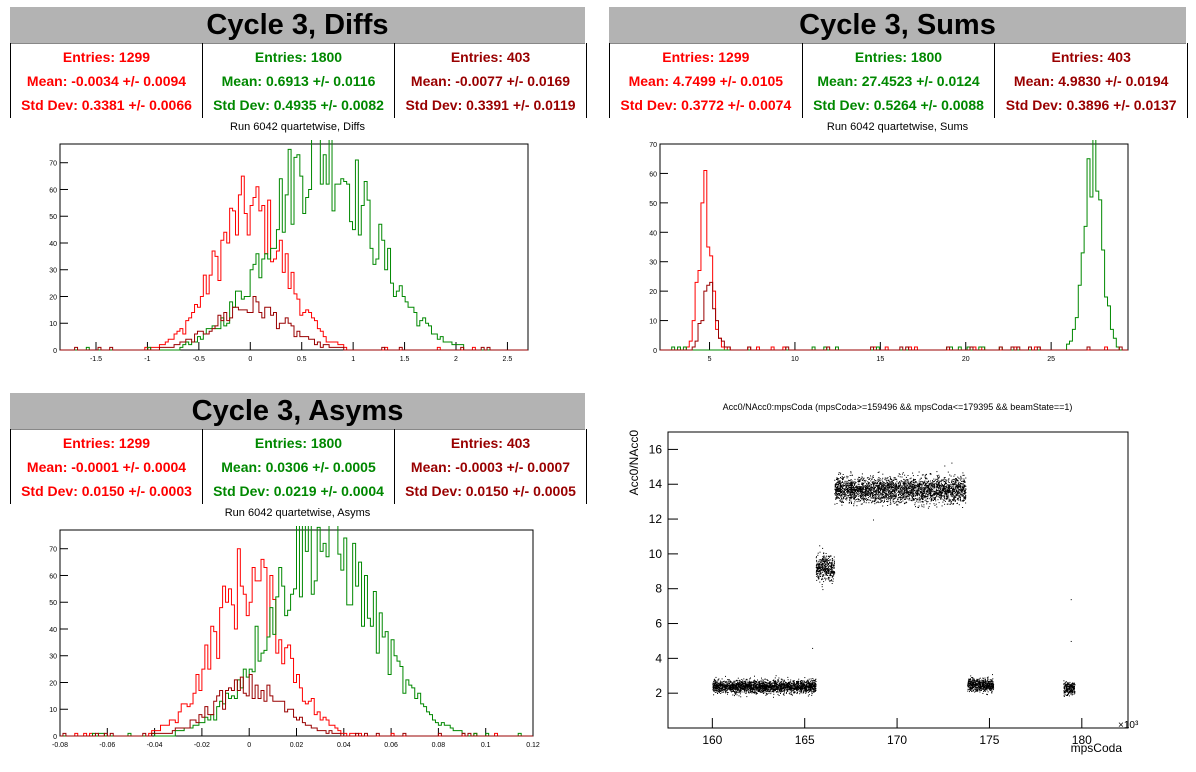  Describe the element at coordinates (1082, 740) in the screenshot. I see `x-tick-label: 180` at that location.